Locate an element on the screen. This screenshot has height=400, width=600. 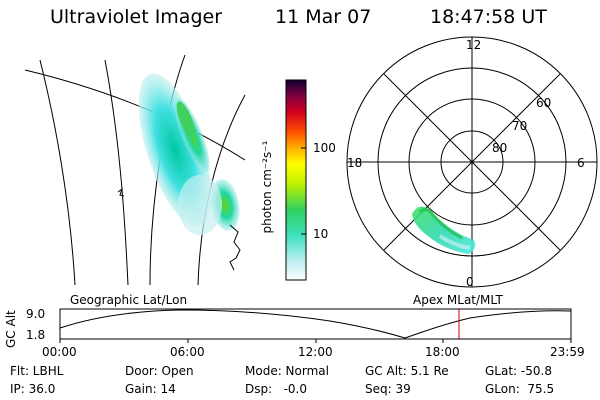
colorbar-tick-100: 100 is located at coordinates (324, 148).